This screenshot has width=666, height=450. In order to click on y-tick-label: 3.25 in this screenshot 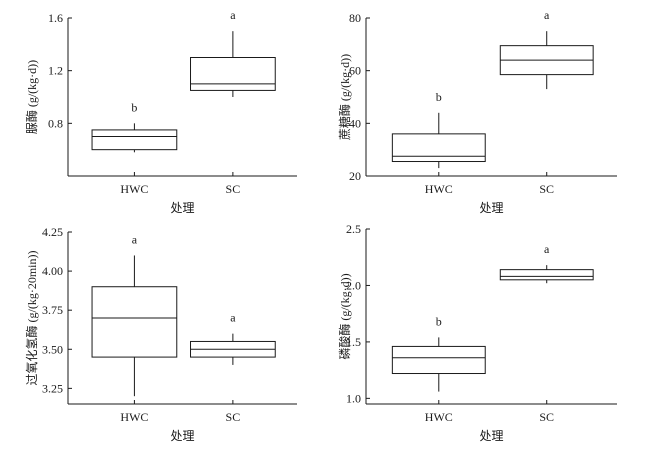, I will do `click(52, 388)`.